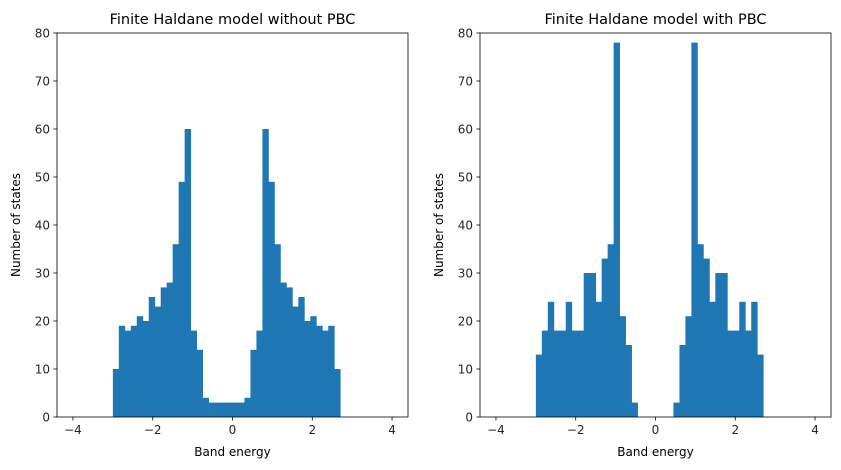 This screenshot has height=470, width=841. What do you see at coordinates (42, 33) in the screenshot?
I see `y-tick-label: 80` at bounding box center [42, 33].